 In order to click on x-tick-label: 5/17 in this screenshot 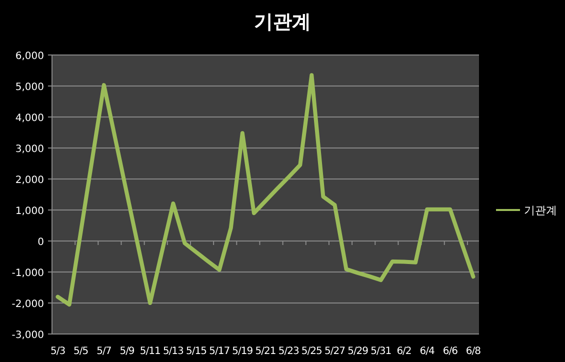, I will do `click(219, 351)`.